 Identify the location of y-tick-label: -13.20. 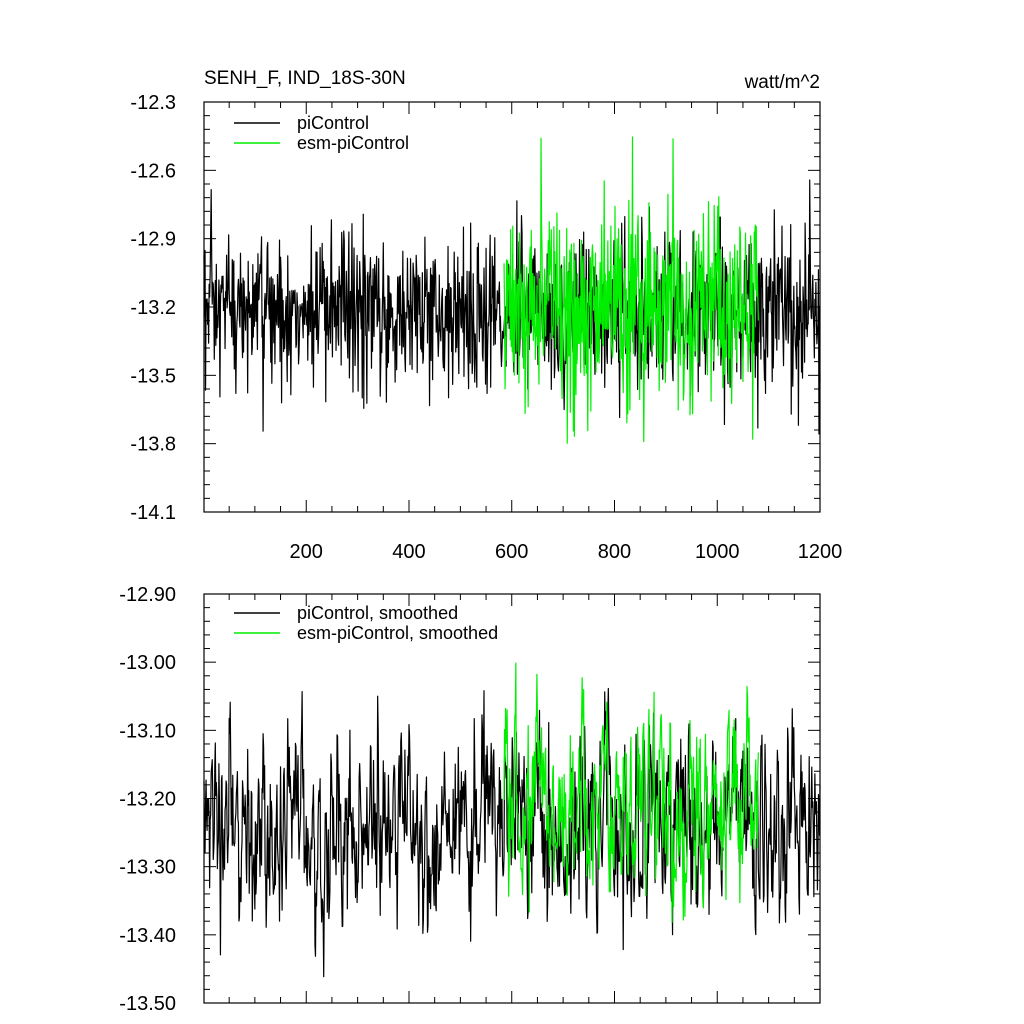
(147, 800).